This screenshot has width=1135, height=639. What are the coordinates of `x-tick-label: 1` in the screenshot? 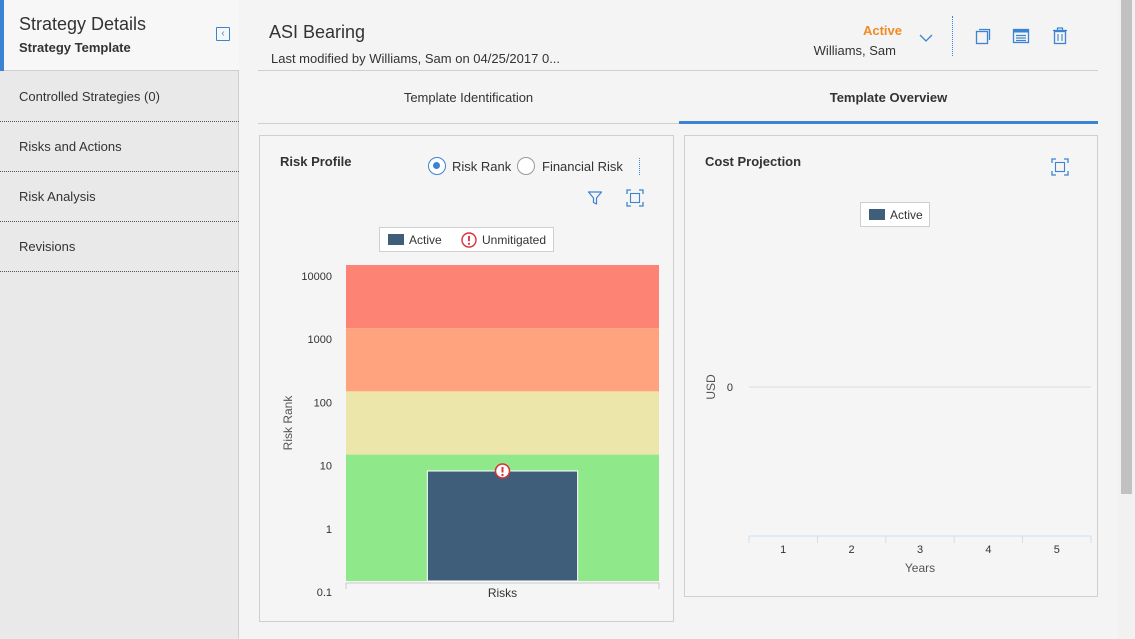 It's located at (783, 550).